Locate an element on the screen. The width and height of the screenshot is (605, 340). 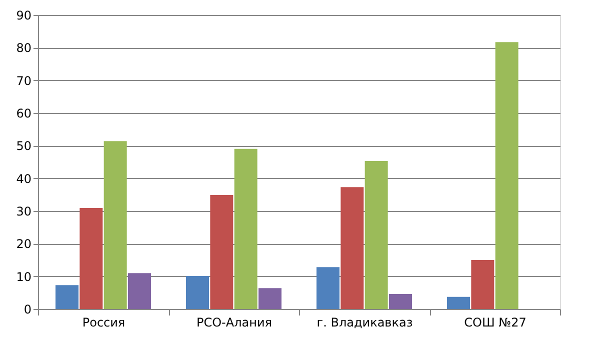
y-tick-label: 80 is located at coordinates (24, 48).